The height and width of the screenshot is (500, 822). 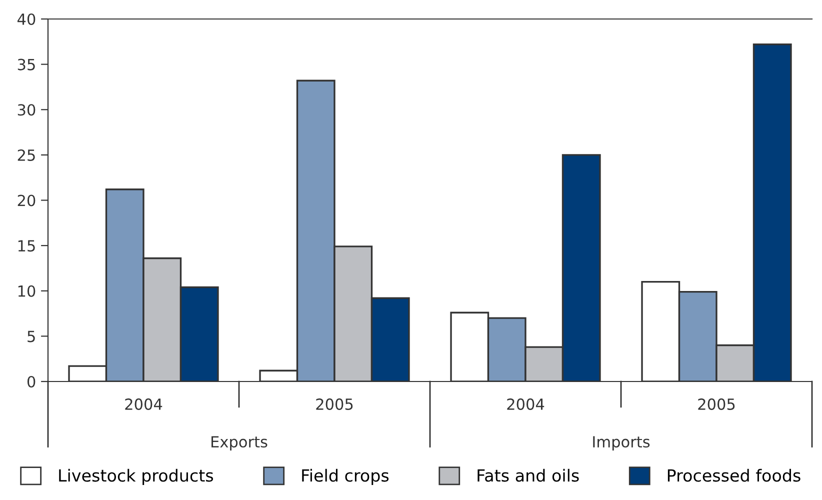 I want to click on y-tick-label: 40, so click(x=27, y=19).